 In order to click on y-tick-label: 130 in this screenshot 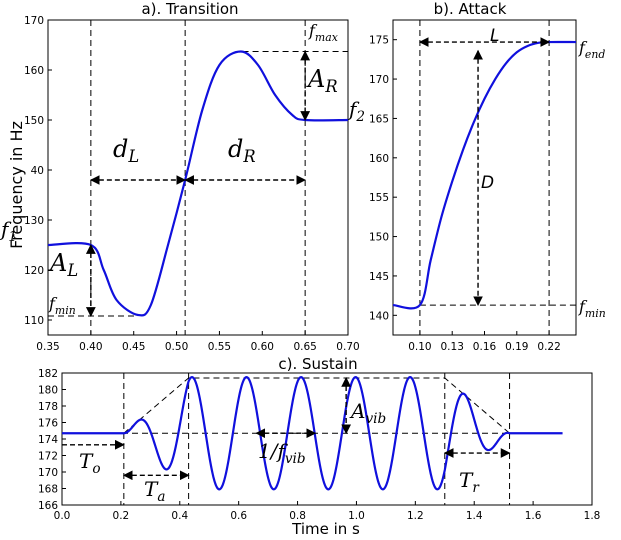, I will do `click(34, 221)`.